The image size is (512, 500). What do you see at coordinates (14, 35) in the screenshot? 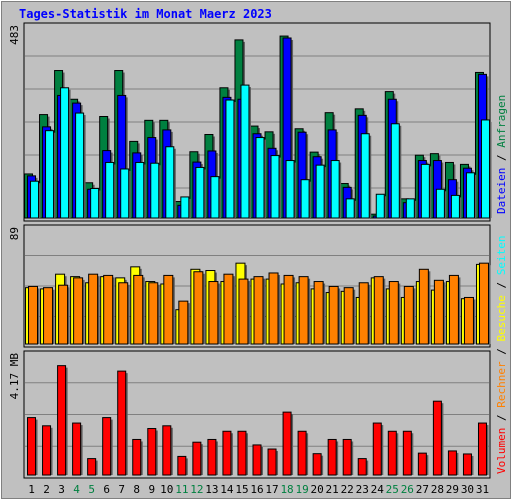
I see `max-label-top: 483` at bounding box center [14, 35].